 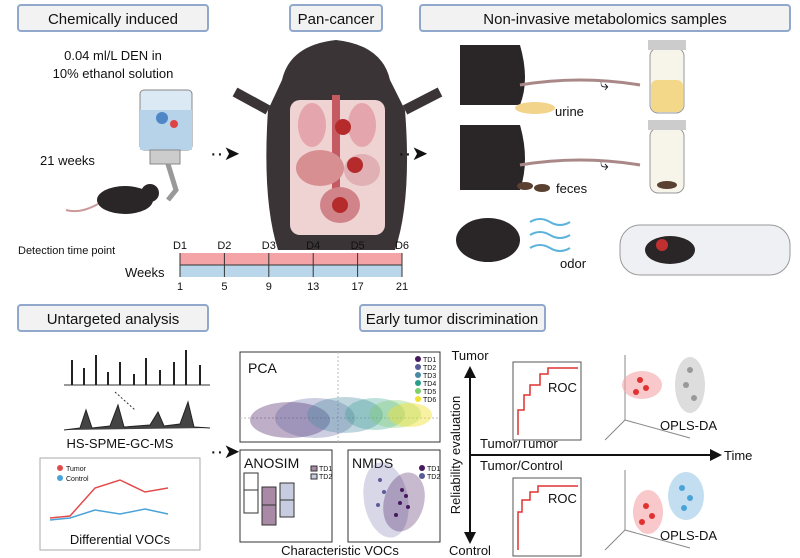 I want to click on svg-text: Early tumor discrimination, so click(x=452, y=319).